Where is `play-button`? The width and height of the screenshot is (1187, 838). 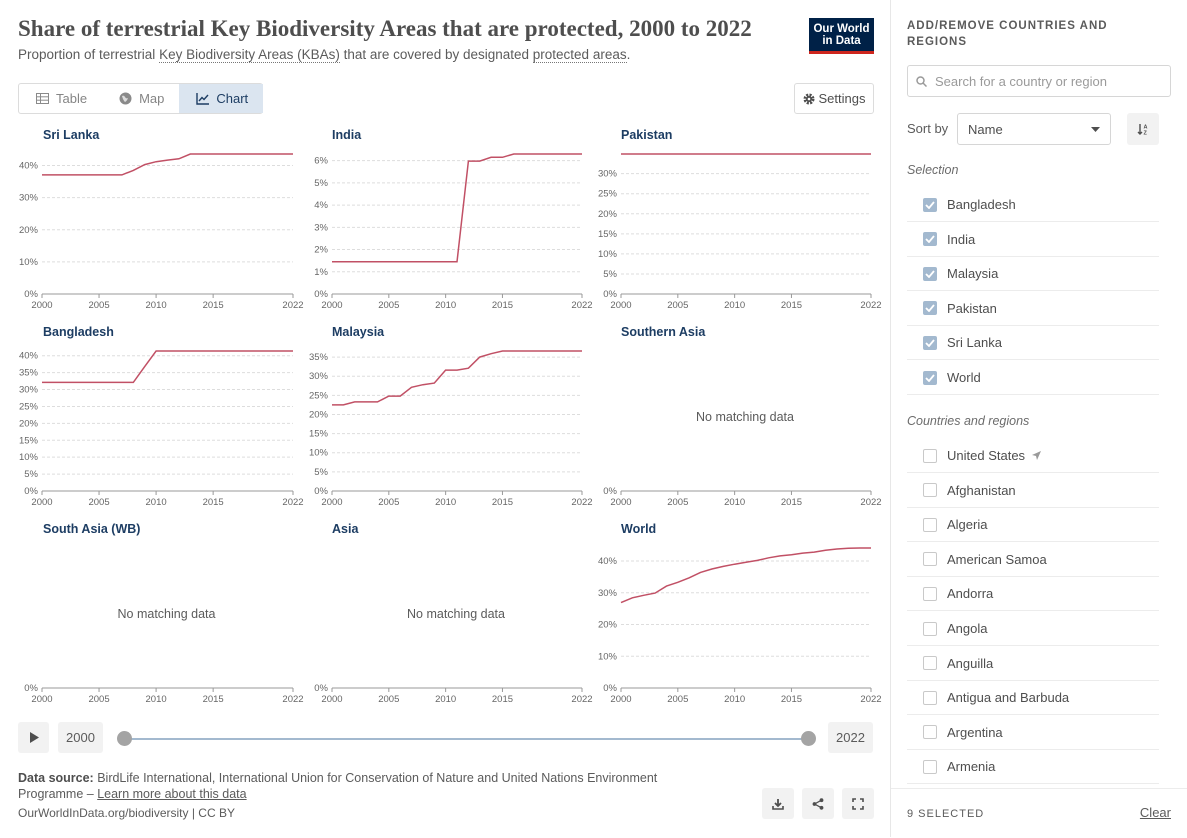 play-button is located at coordinates (33, 737).